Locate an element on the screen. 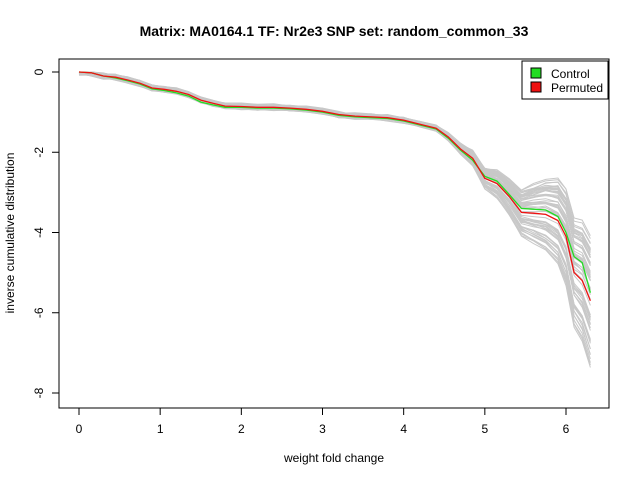  legend-swatch-permuted is located at coordinates (536, 87).